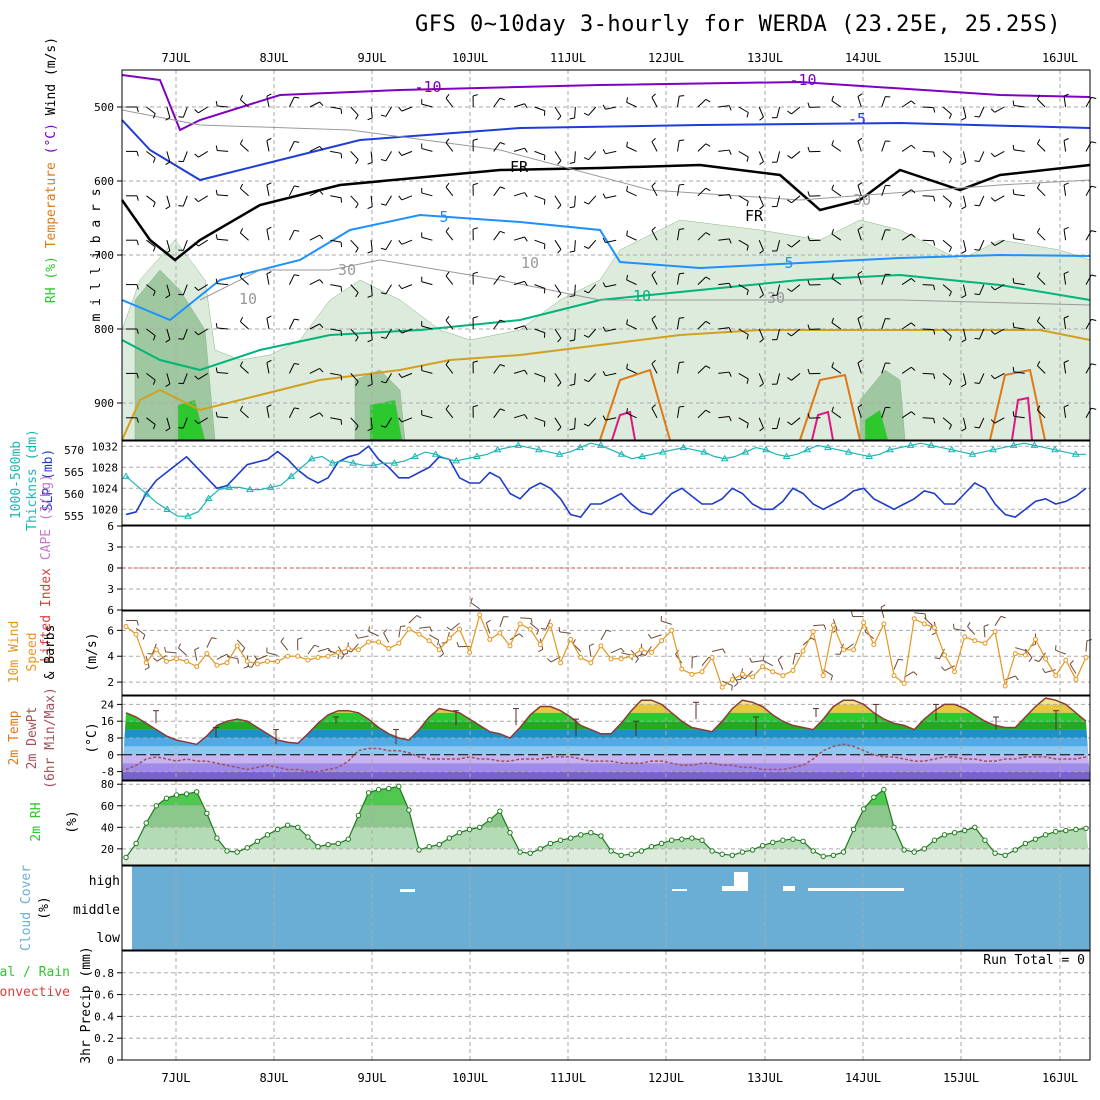  What do you see at coordinates (104, 107) in the screenshot?
I see `upper-tick-label: 500` at bounding box center [104, 107].